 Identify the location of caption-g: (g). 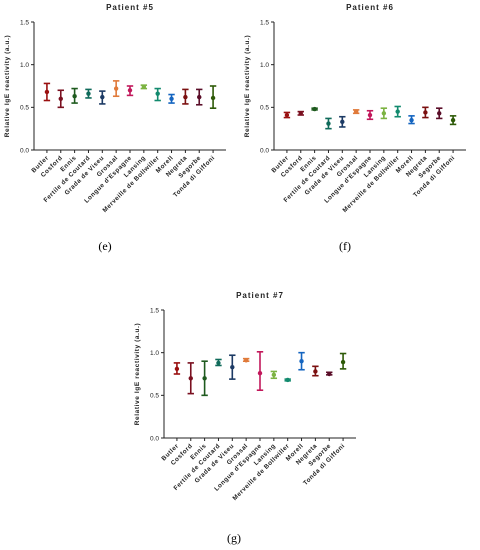
(234, 538).